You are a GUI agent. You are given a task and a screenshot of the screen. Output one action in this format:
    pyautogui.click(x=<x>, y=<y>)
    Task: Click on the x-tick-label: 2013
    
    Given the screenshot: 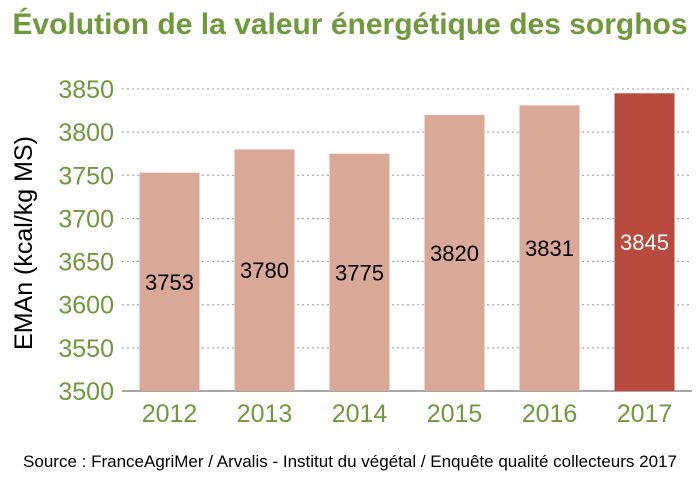 What is the action you would take?
    pyautogui.click(x=265, y=414)
    